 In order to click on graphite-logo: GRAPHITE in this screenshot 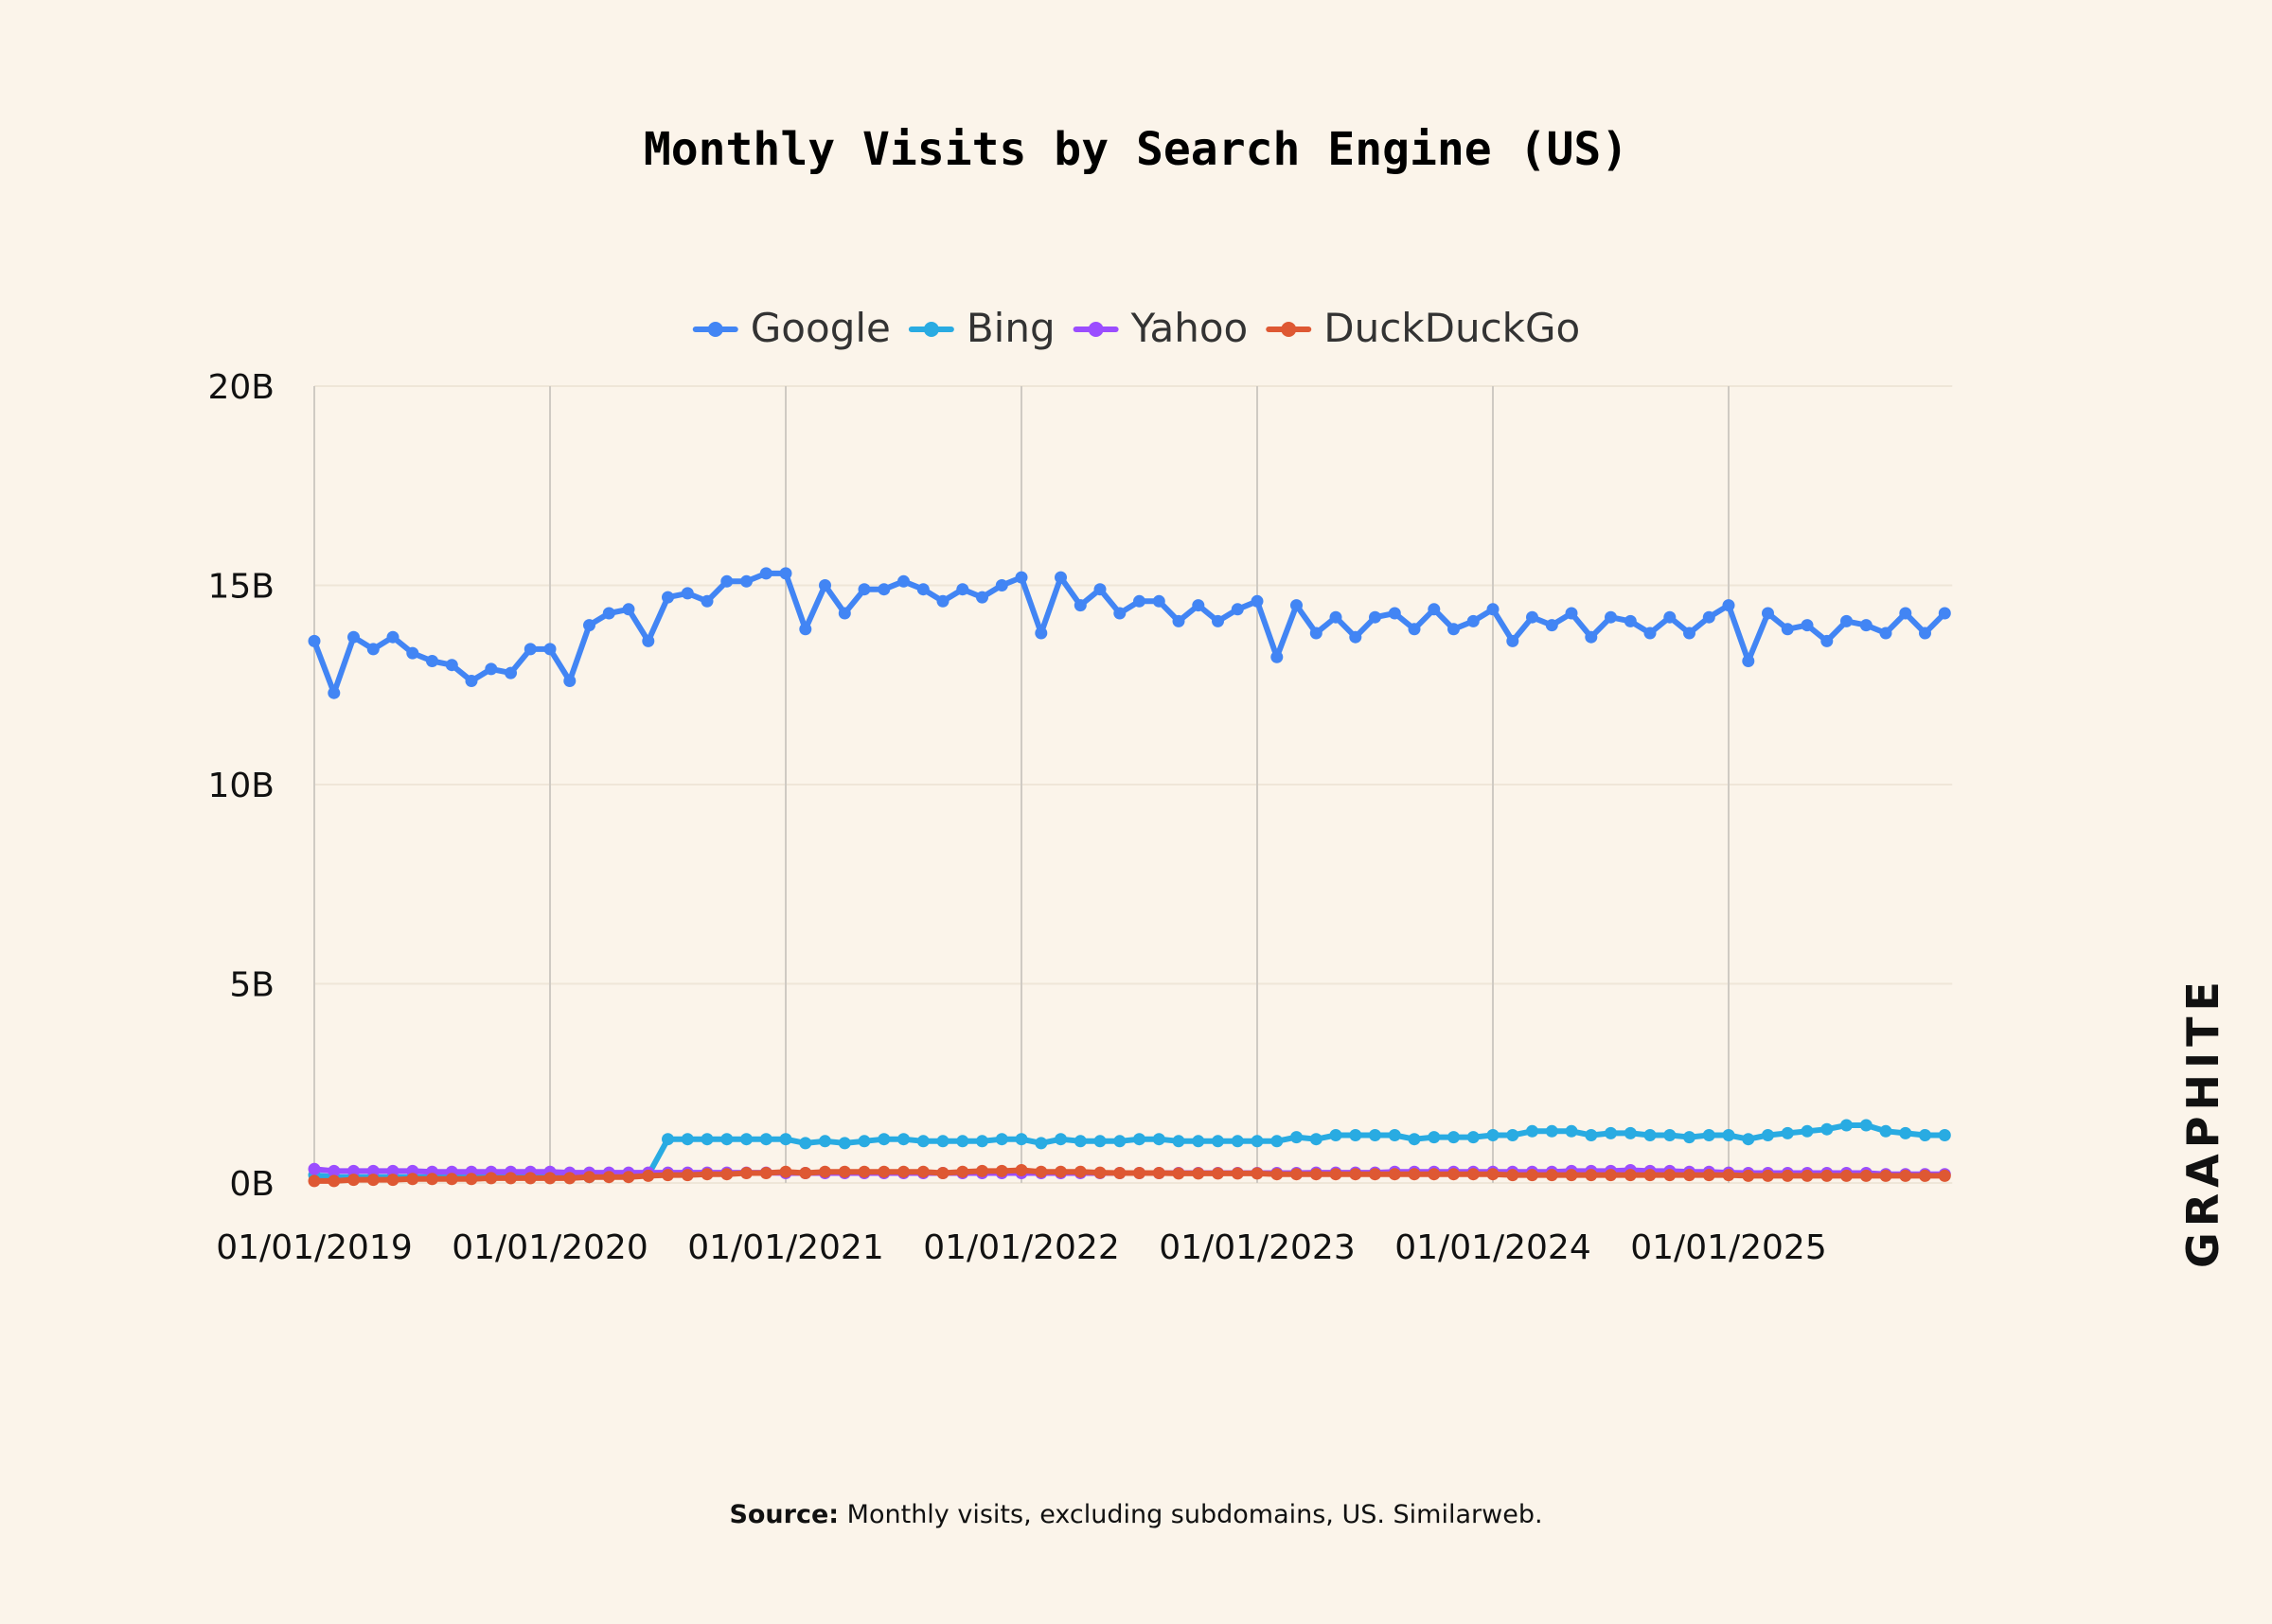, I will do `click(2202, 1122)`.